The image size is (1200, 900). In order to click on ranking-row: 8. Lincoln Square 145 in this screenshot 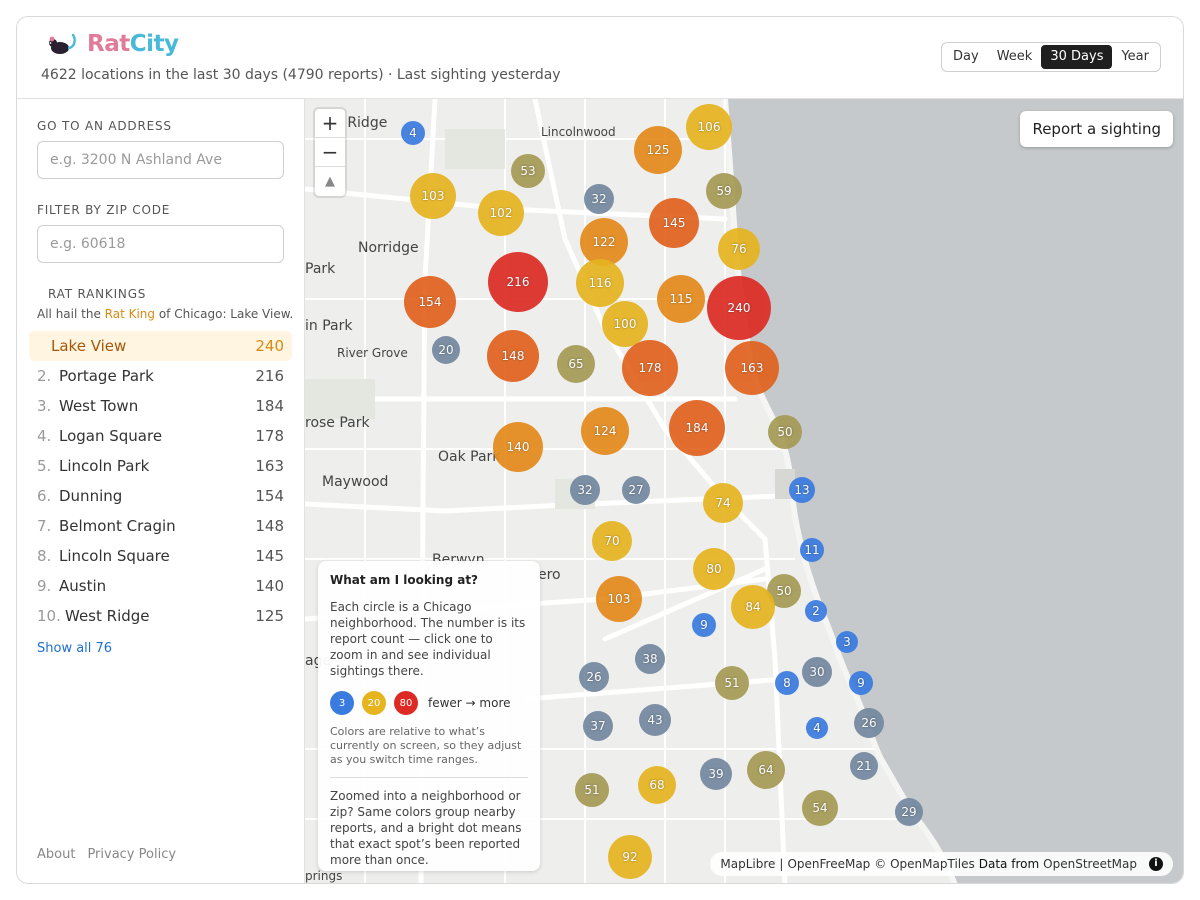, I will do `click(160, 556)`.